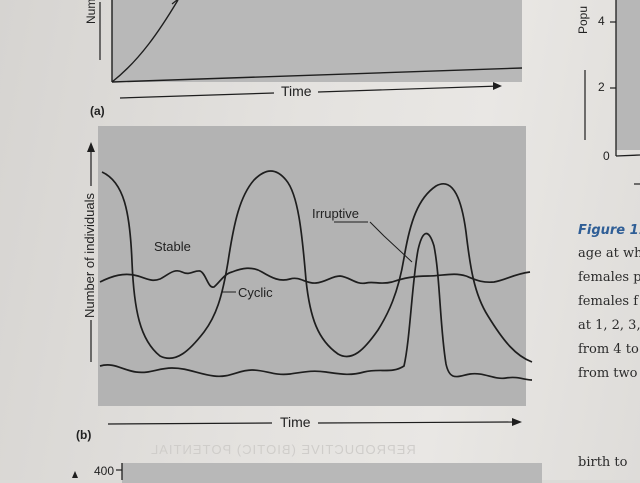 The height and width of the screenshot is (483, 640). What do you see at coordinates (606, 156) in the screenshot?
I see `right-tick-0: 0` at bounding box center [606, 156].